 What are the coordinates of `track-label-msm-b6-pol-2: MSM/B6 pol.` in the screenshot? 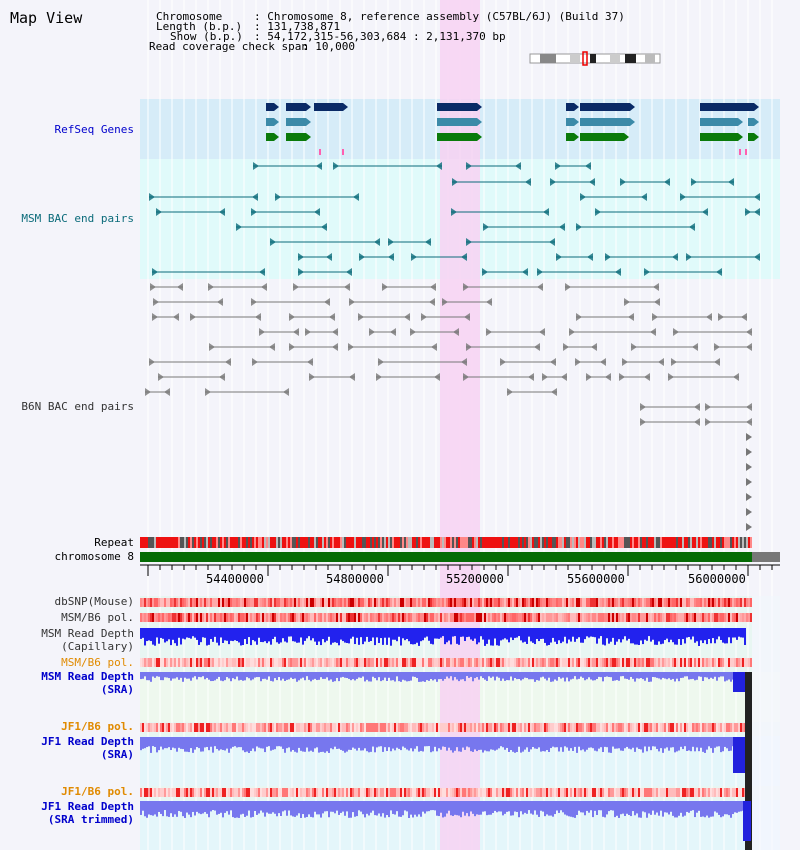 It's located at (97, 662).